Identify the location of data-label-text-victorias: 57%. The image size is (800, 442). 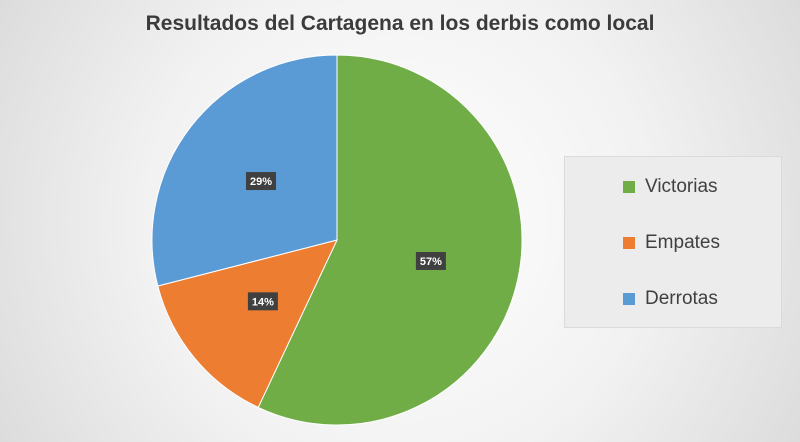
(431, 262).